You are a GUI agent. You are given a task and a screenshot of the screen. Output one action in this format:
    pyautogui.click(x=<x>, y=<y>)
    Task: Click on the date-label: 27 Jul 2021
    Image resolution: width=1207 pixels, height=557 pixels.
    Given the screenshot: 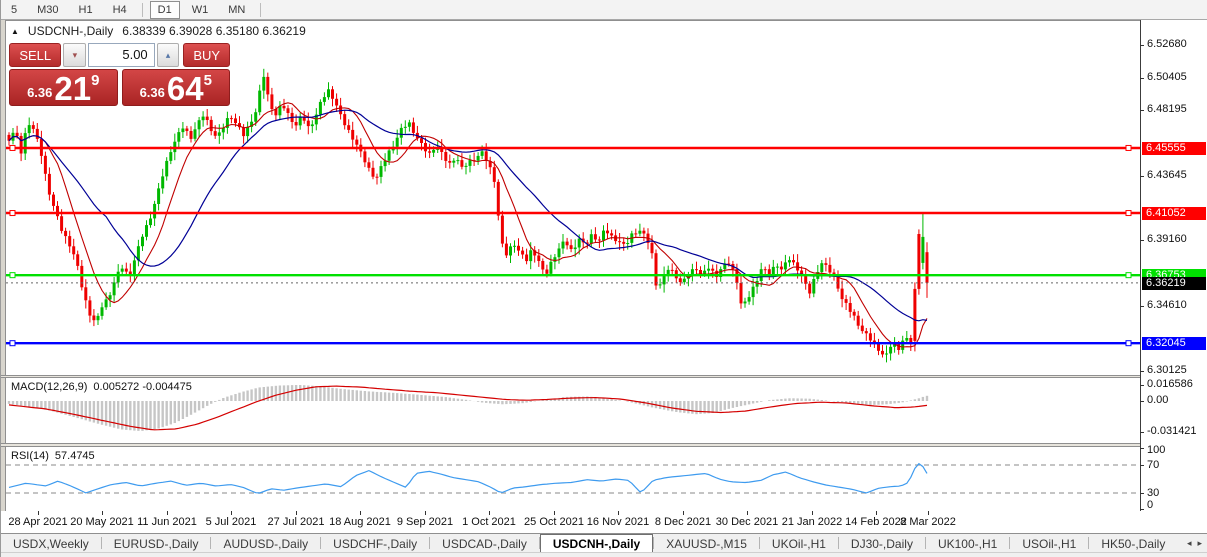 What is the action you would take?
    pyautogui.click(x=296, y=522)
    